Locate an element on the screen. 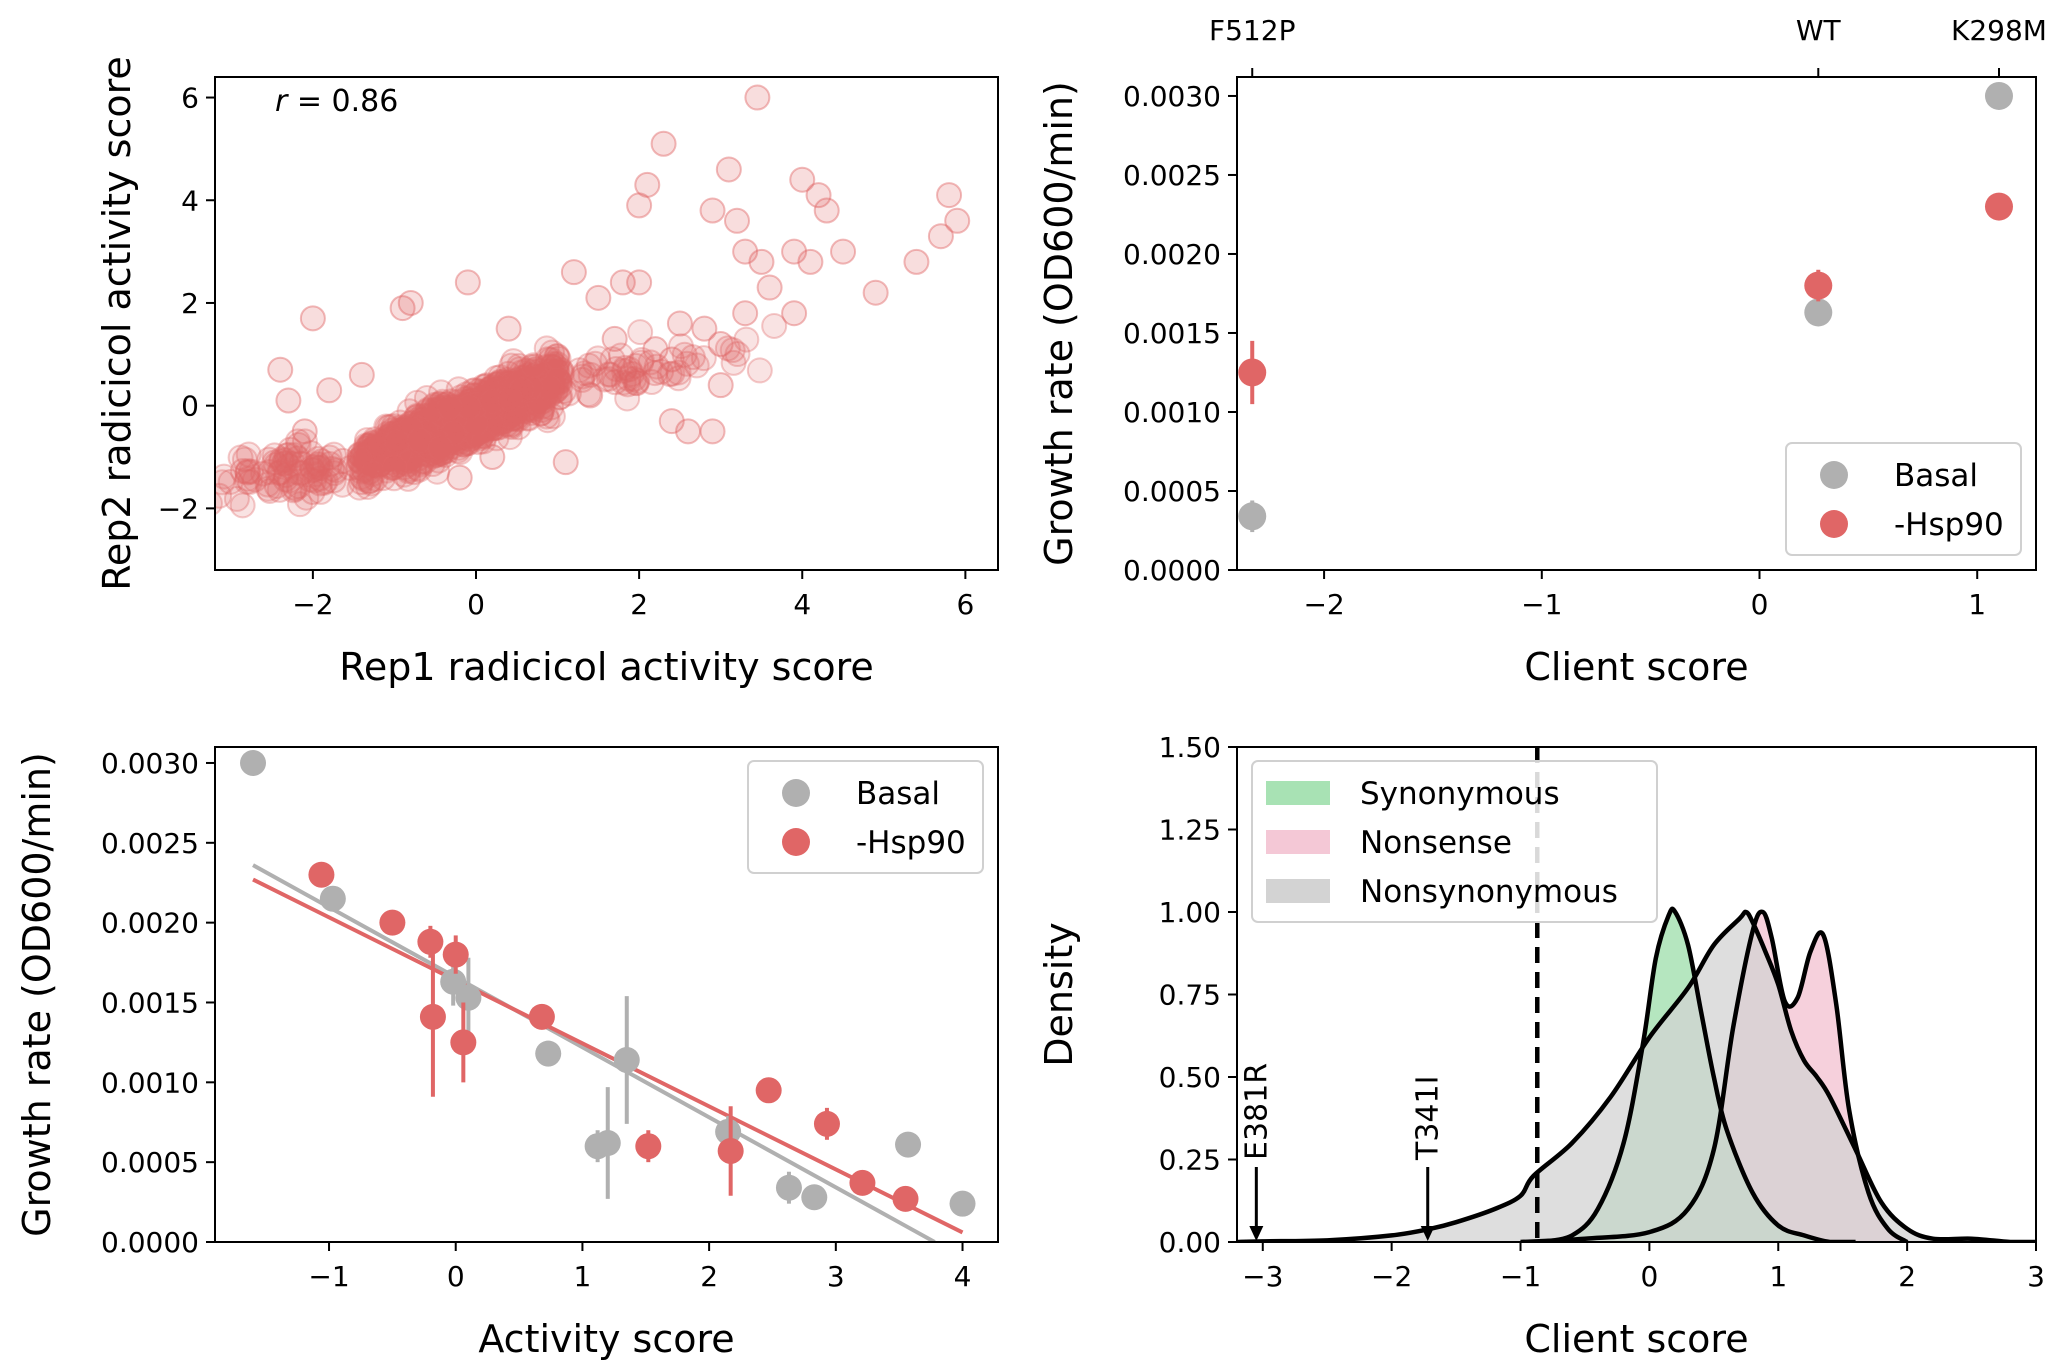  x-tick-label: 6 is located at coordinates (965, 604).